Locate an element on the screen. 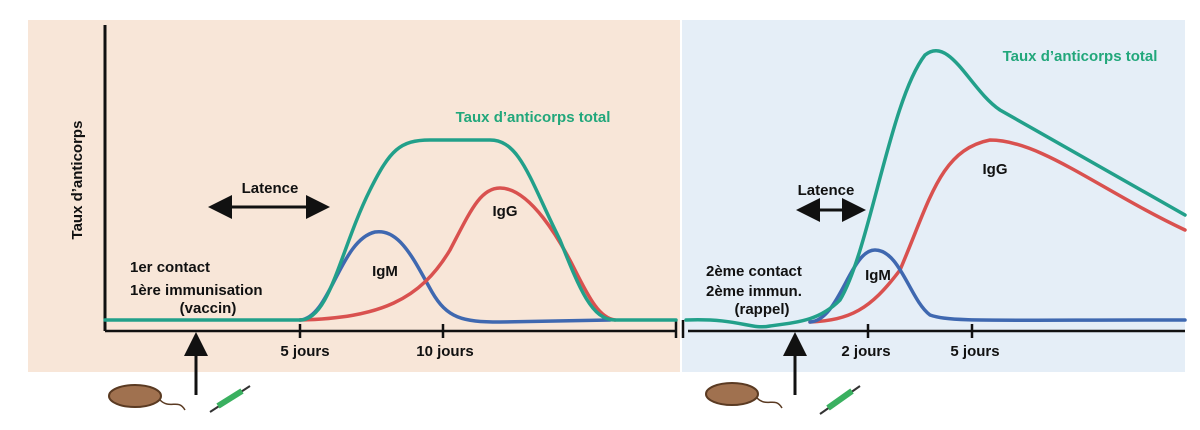  contact-line: 2ème contact is located at coordinates (754, 271).